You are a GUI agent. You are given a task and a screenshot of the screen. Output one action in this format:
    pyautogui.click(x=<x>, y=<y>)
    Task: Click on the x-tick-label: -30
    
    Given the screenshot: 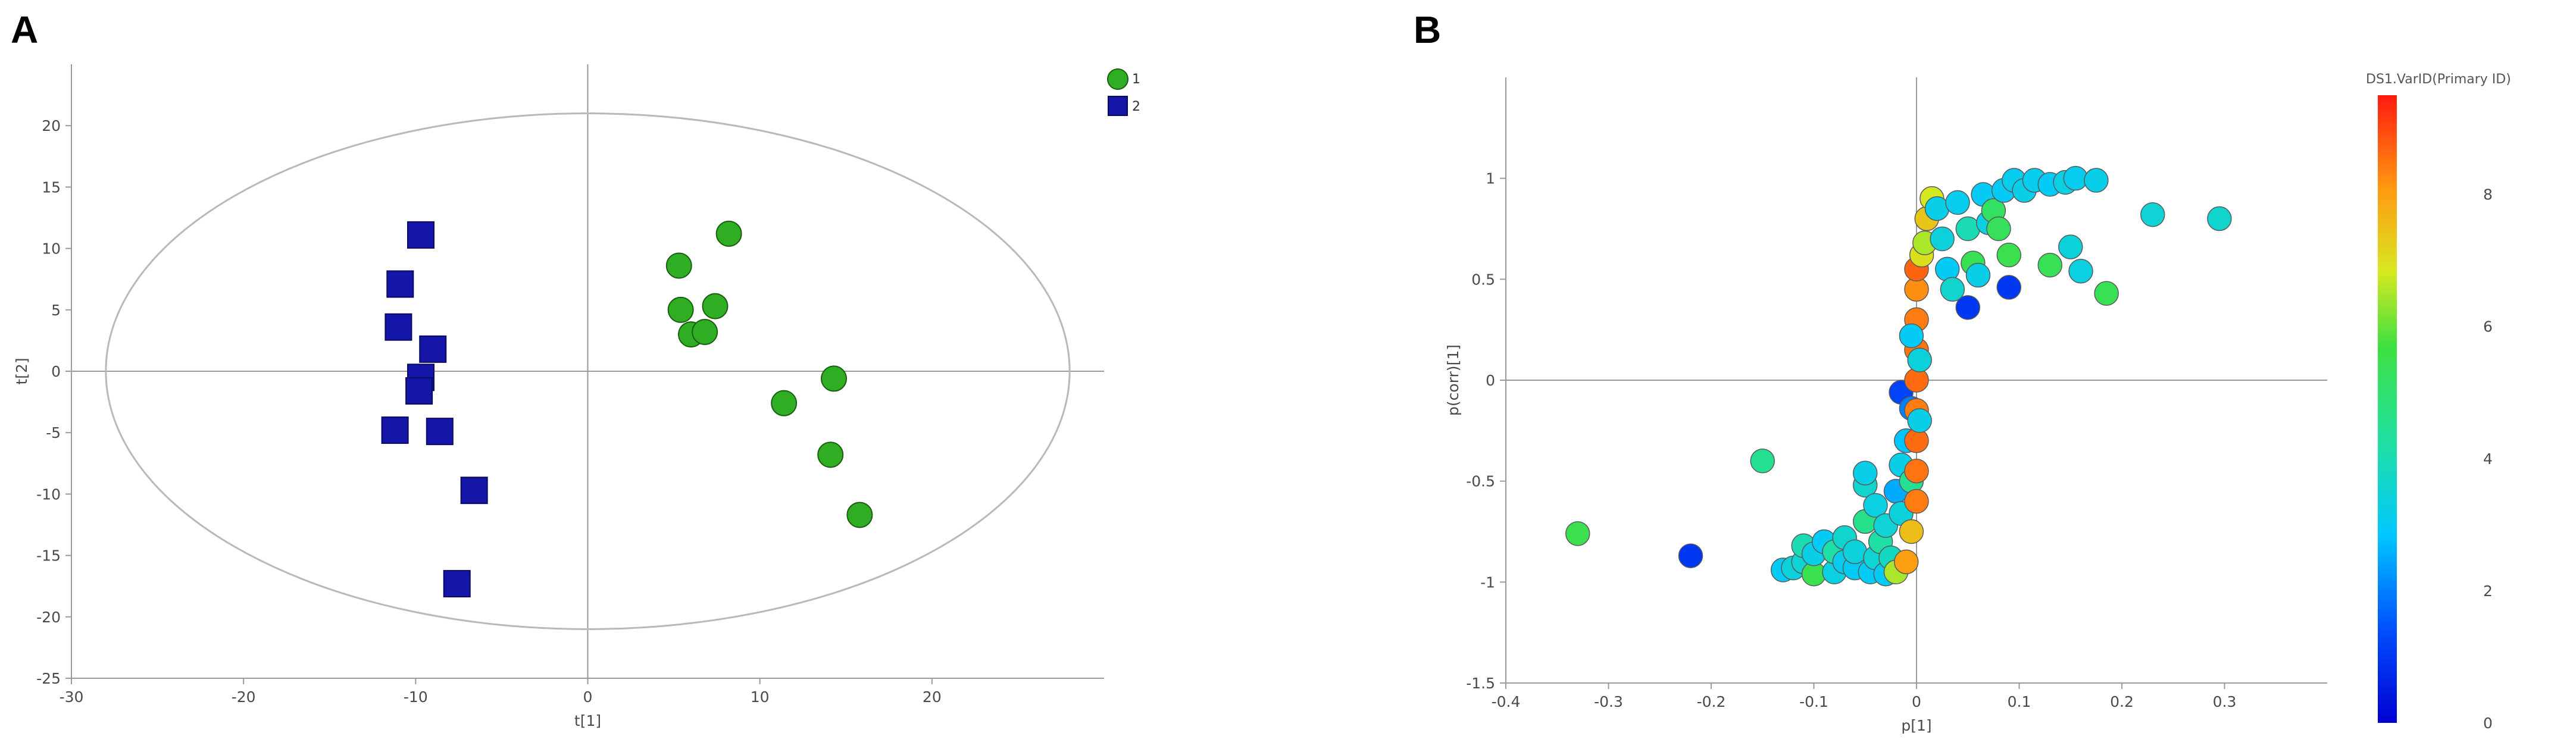 What is the action you would take?
    pyautogui.click(x=72, y=697)
    